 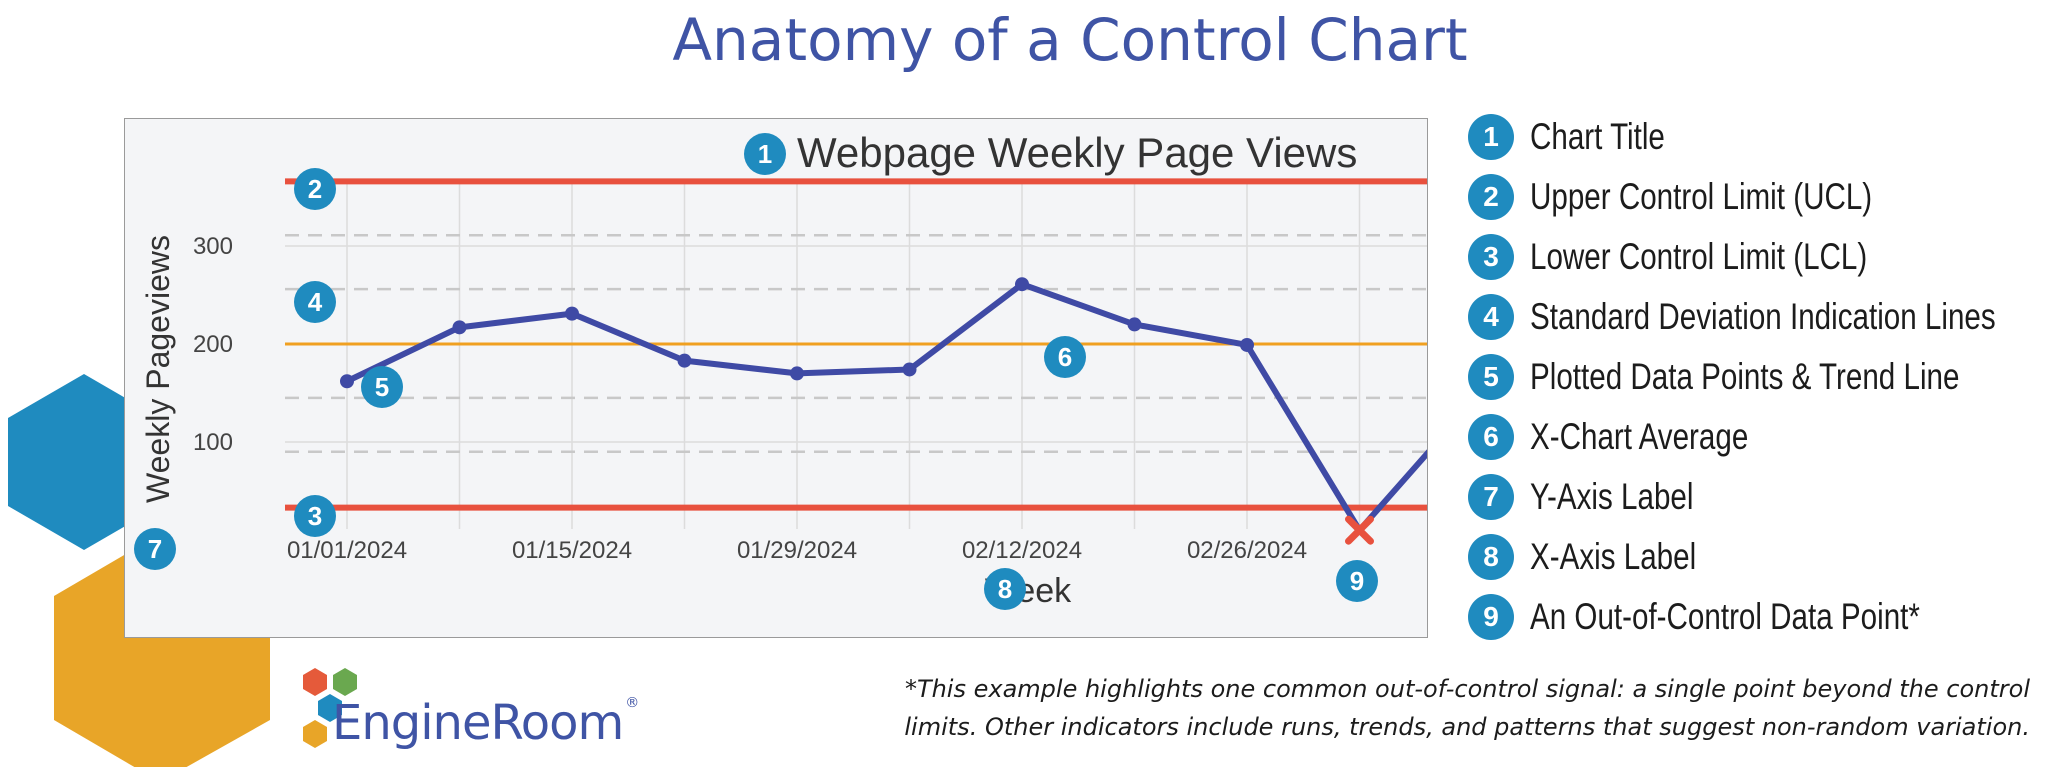 I want to click on legend-number-badge: 4, so click(x=1491, y=317).